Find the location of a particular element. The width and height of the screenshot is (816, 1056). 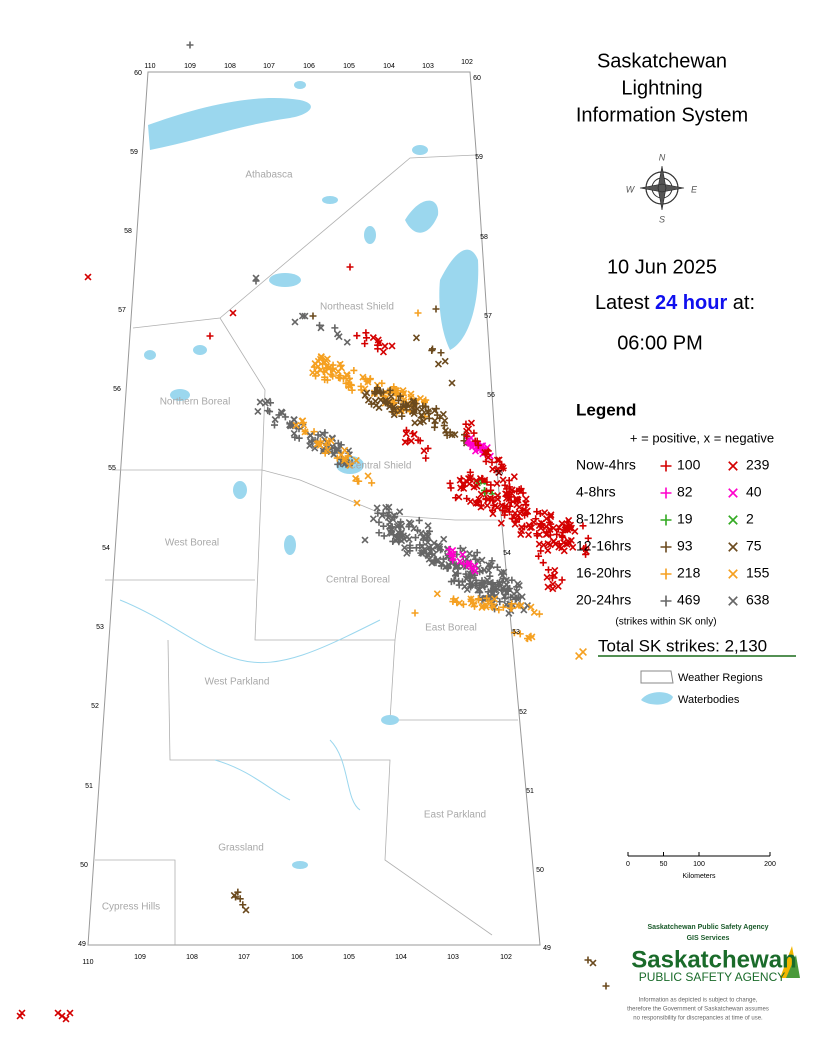

title-line: Saskatchewan is located at coordinates (662, 61).